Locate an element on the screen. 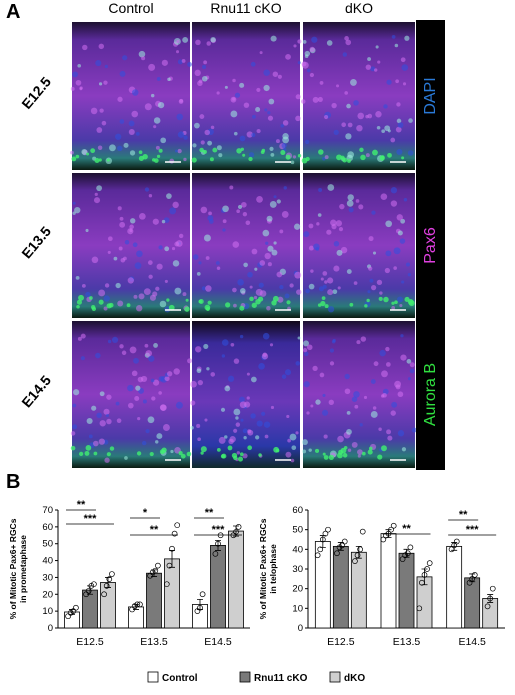  y-tick-label: 0 is located at coordinates (50, 628).